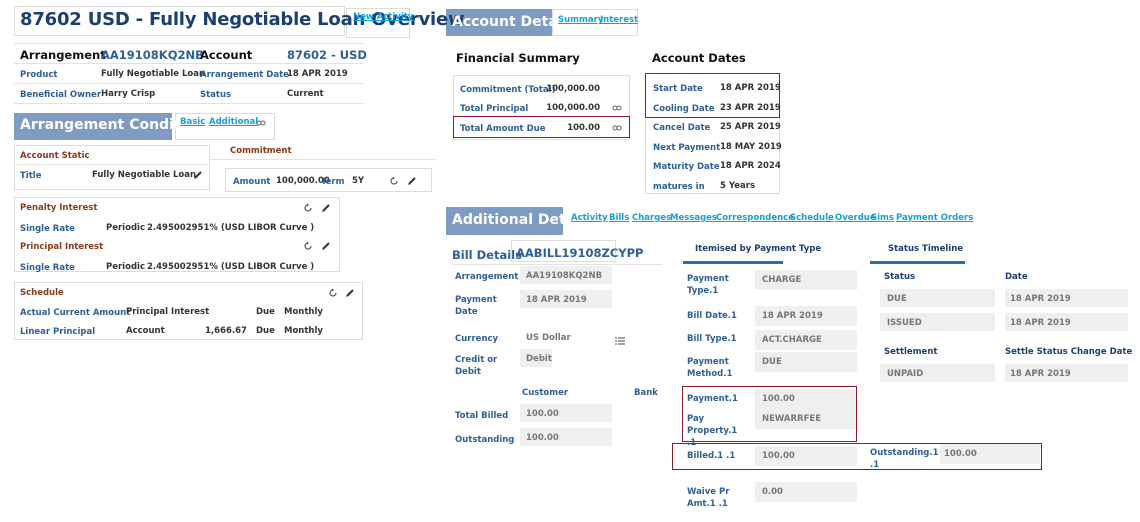 Image resolution: width=1140 pixels, height=522 pixels. Describe the element at coordinates (485, 440) in the screenshot. I see `field-label: Outstanding` at that location.